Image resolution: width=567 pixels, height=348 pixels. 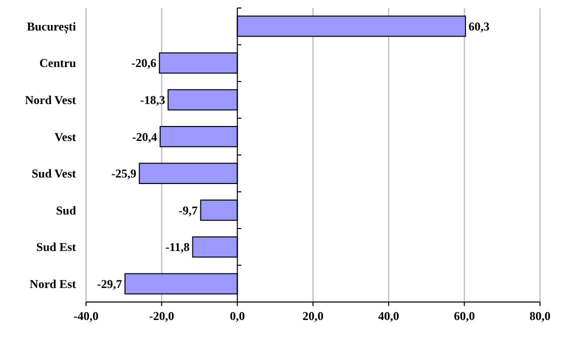 What do you see at coordinates (188, 210) in the screenshot?
I see `data-label: -9,7` at bounding box center [188, 210].